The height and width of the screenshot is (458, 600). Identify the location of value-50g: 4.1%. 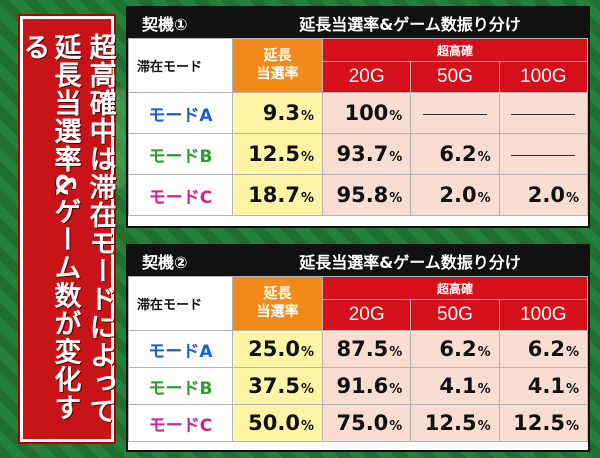
(455, 386).